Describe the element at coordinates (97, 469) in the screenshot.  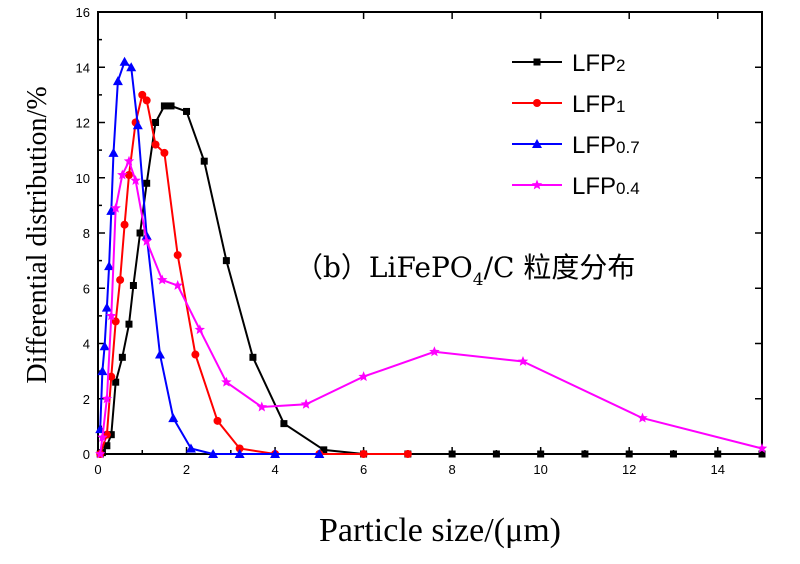
I see `x-tick-label: 0` at that location.